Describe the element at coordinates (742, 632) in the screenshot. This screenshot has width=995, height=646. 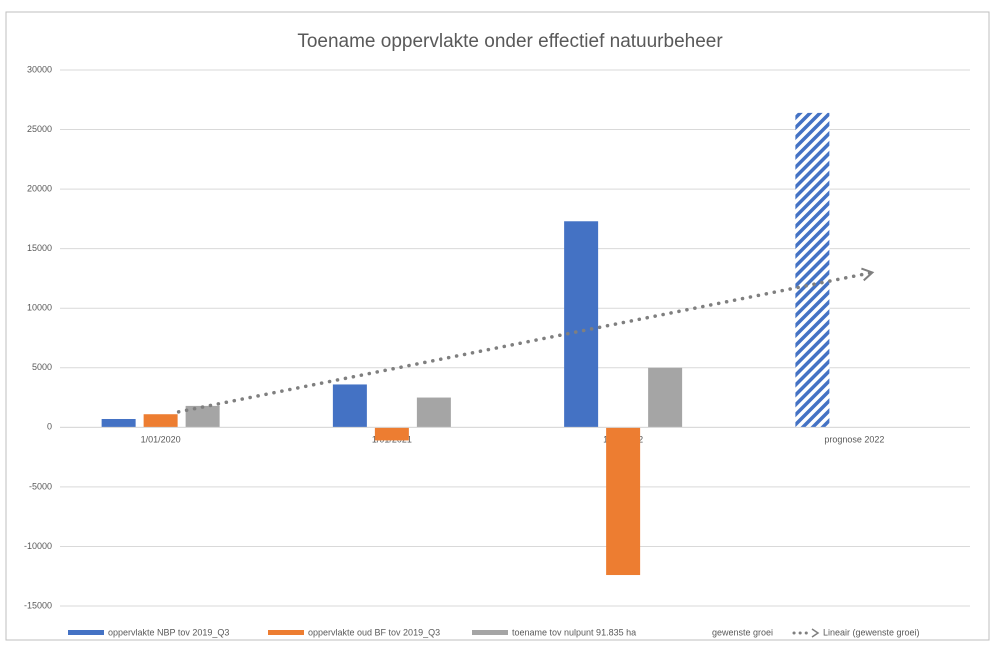
I see `legend-label: gewenste groei` at that location.